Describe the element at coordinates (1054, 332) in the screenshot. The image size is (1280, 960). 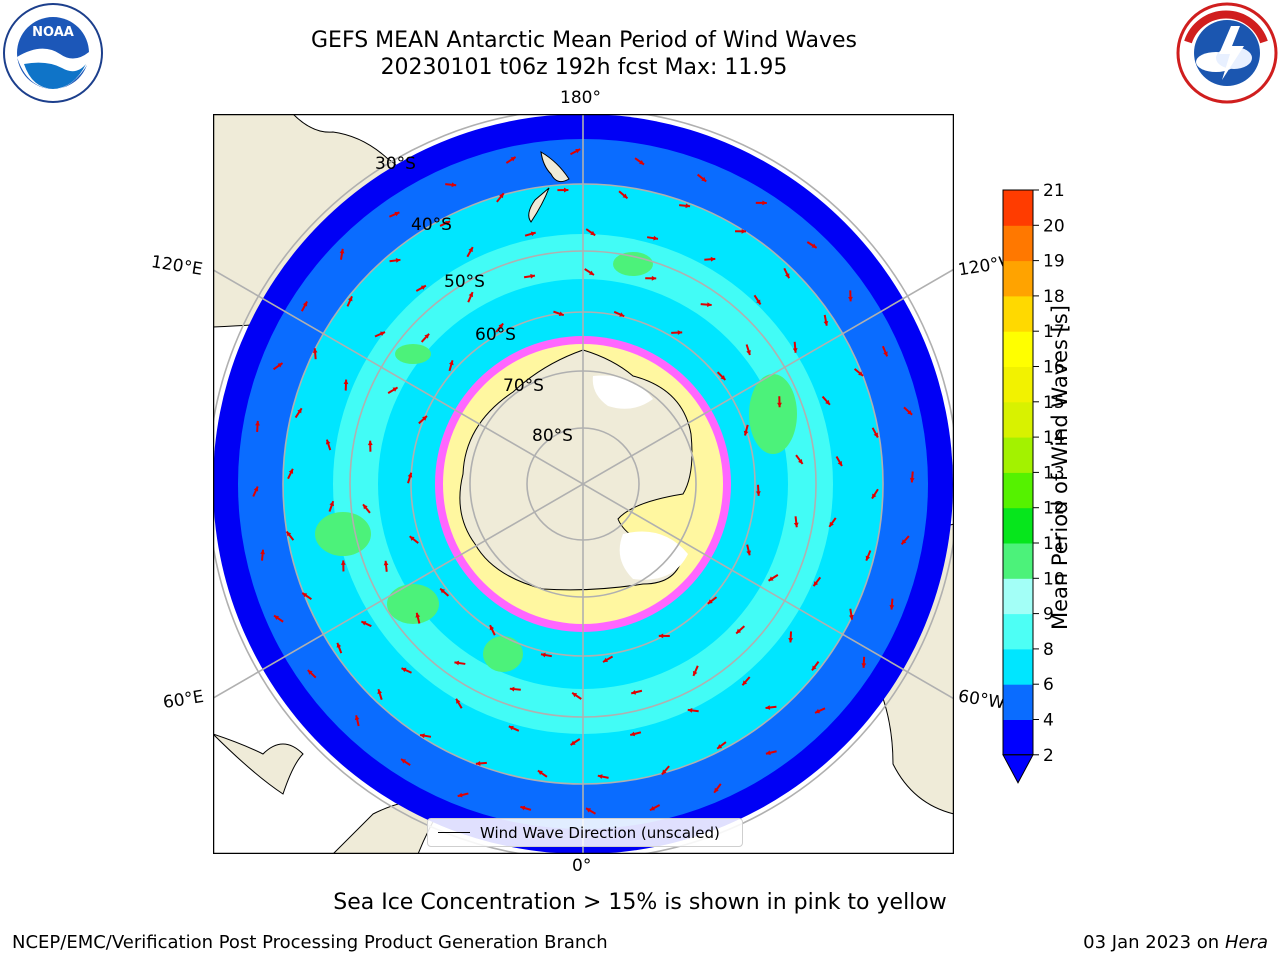
I see `colorbar-tick-label: 17` at that location.